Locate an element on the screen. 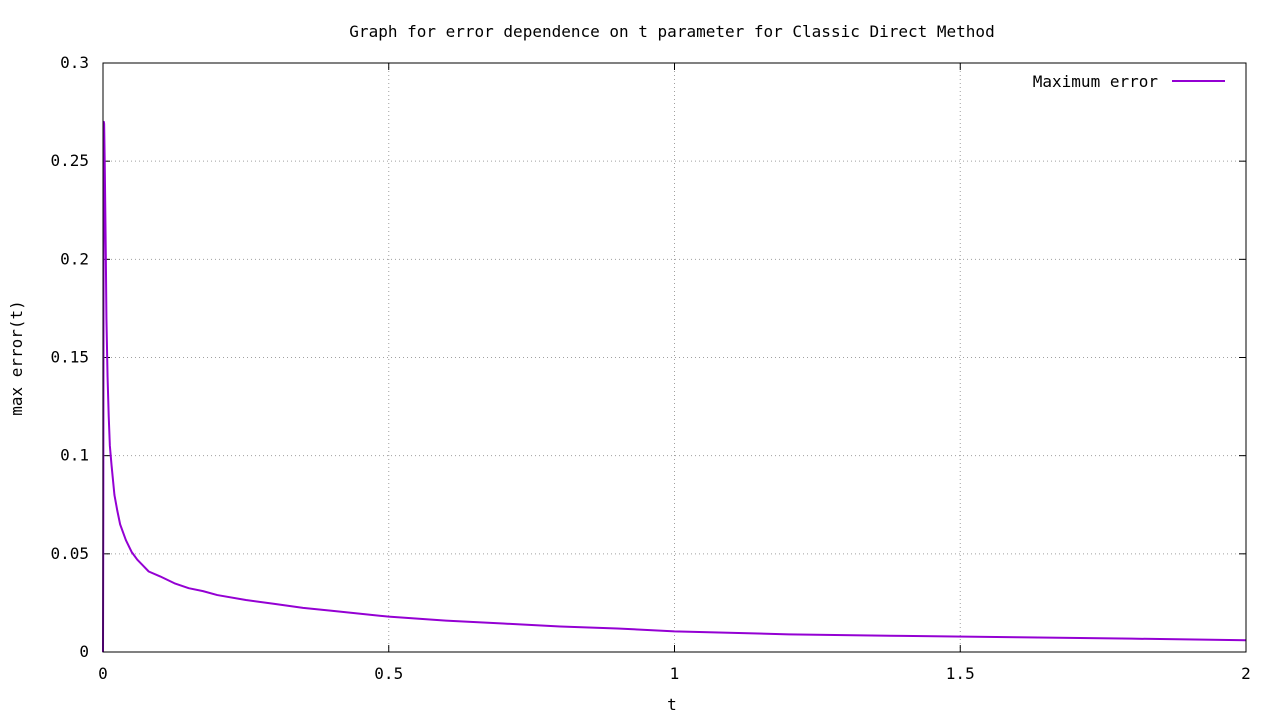 This screenshot has width=1280, height=720. y-tick-label: 0.25 is located at coordinates (69, 160).